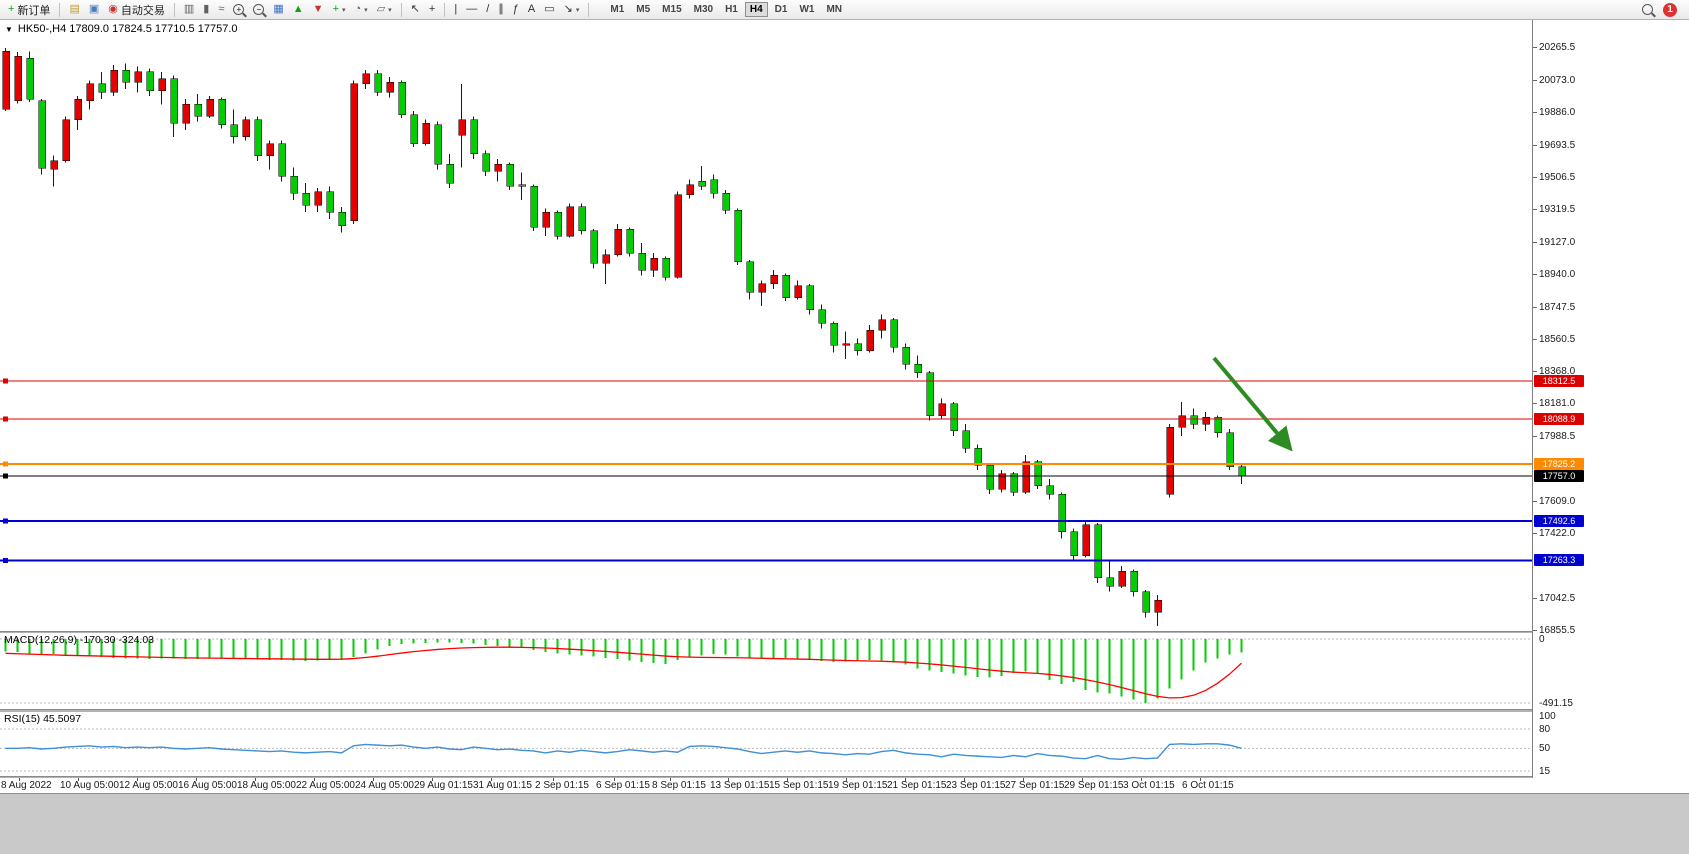  What do you see at coordinates (1647, 9) in the screenshot?
I see `search-icon` at bounding box center [1647, 9].